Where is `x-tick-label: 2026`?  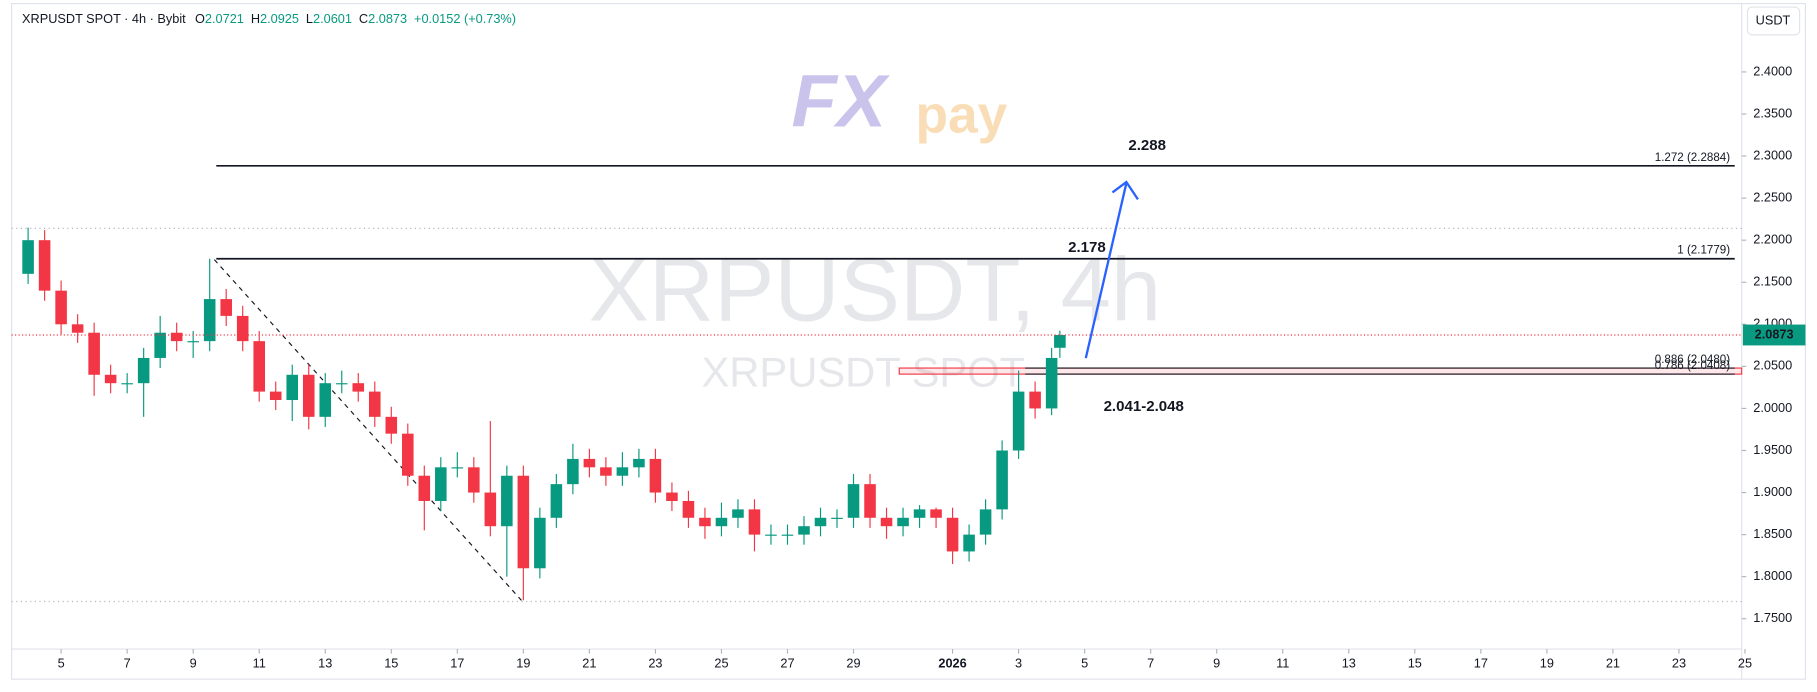 x-tick-label: 2026 is located at coordinates (952, 662).